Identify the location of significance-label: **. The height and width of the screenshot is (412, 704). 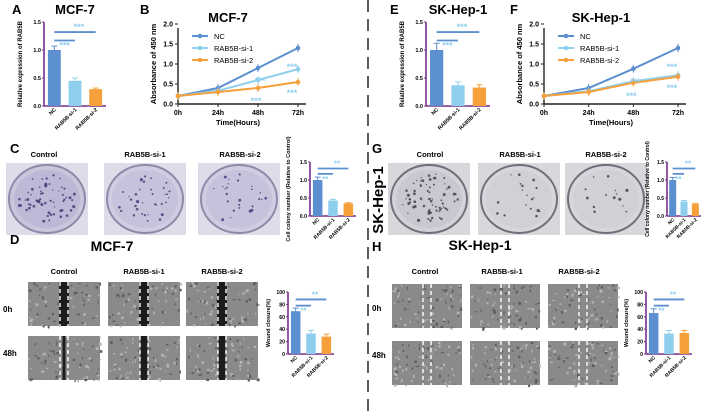
(688, 163).